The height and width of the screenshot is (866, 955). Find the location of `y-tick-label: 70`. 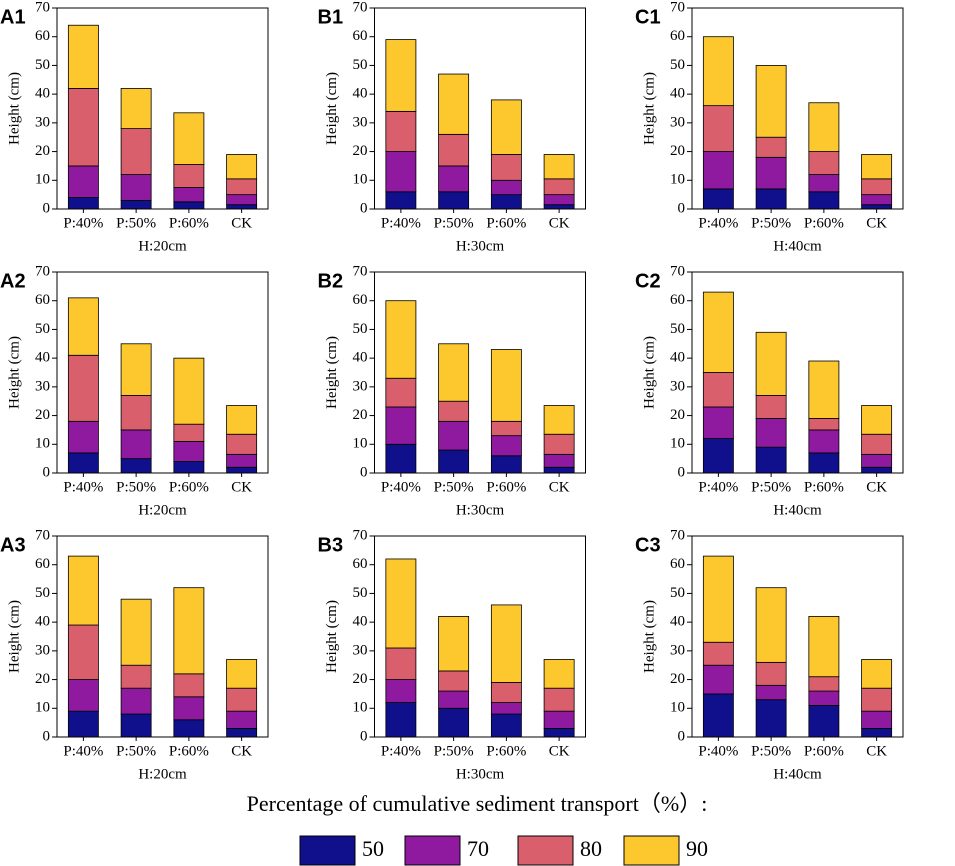

y-tick-label: 70 is located at coordinates (360, 535).